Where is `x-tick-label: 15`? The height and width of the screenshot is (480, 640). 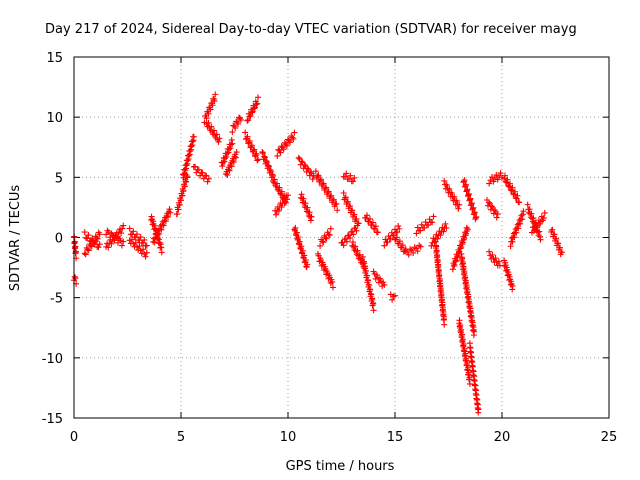 x-tick-label: 15 is located at coordinates (395, 437).